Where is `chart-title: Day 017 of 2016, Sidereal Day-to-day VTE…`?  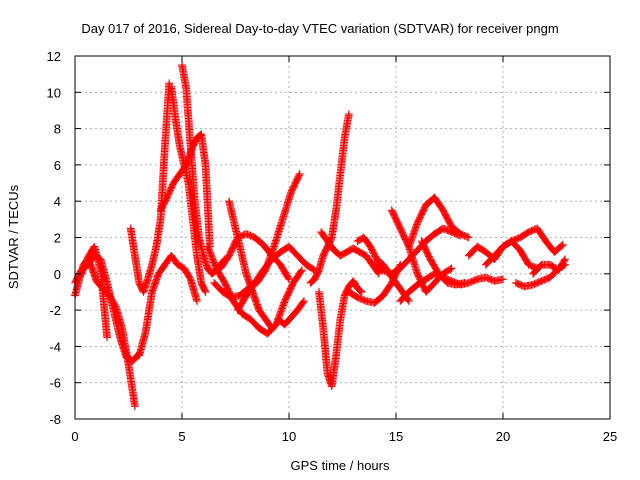 chart-title: Day 017 of 2016, Sidereal Day-to-day VTE… is located at coordinates (319, 28).